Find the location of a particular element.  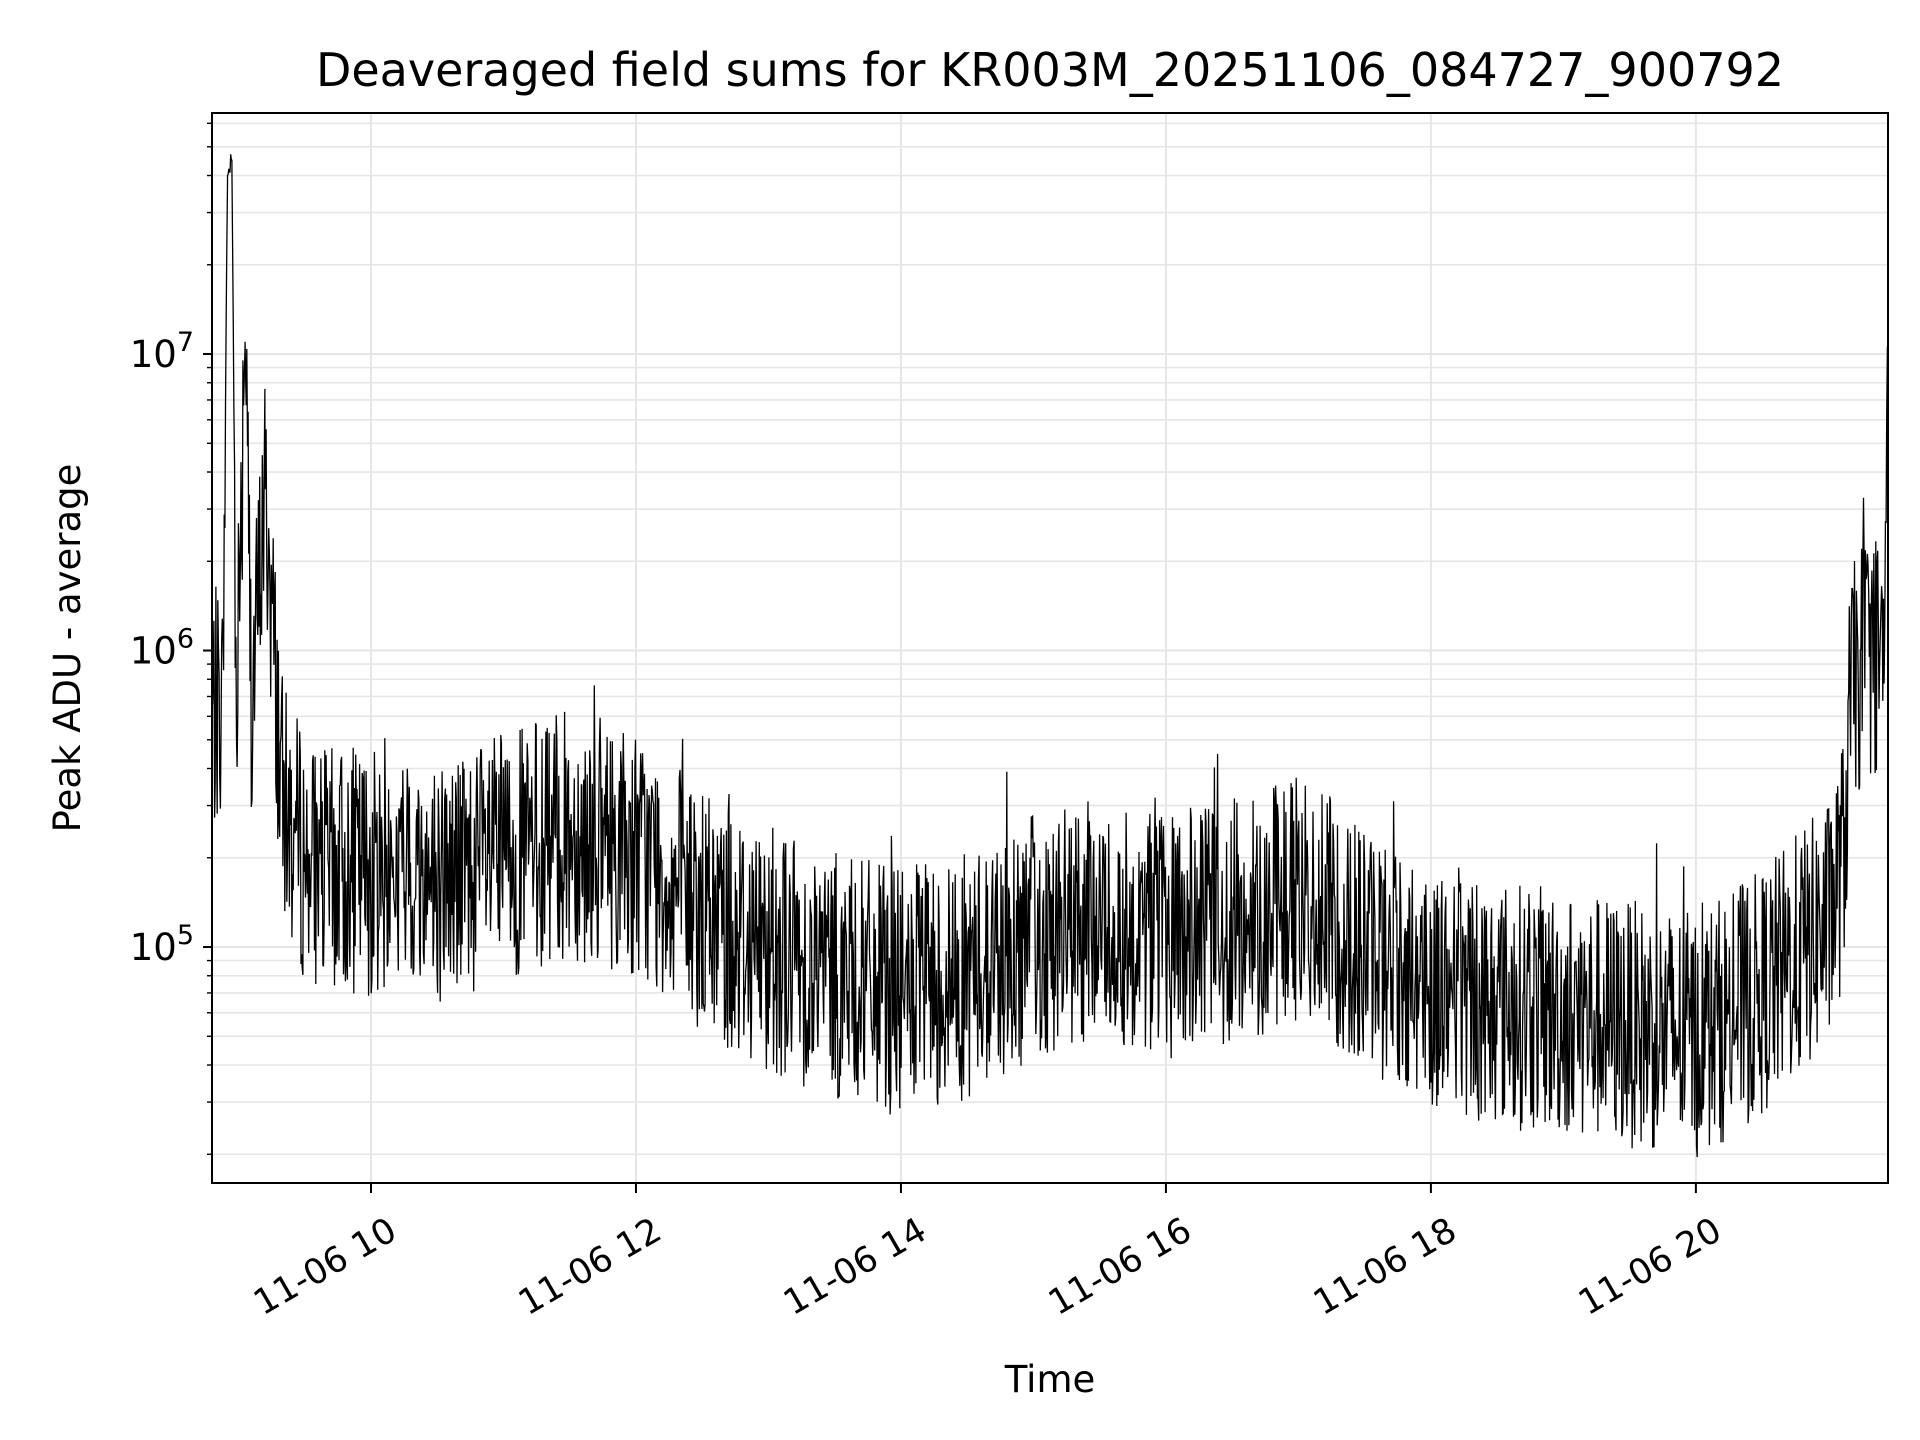

y-axis-ticks: 10⁵ 10⁶ 10⁷ is located at coordinates (162, 648).